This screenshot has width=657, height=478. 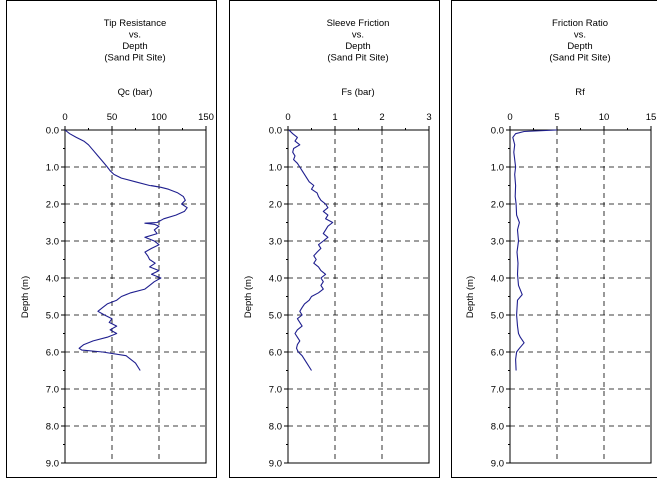 I want to click on x-axis-label: Rf, so click(x=580, y=92).